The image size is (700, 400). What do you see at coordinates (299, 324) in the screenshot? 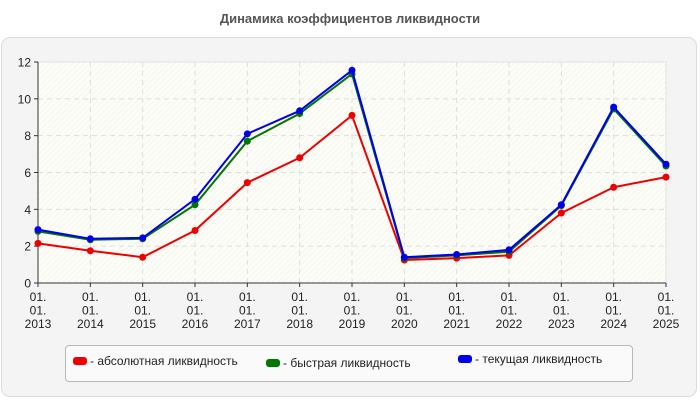
I see `x-tick-label: 2018` at bounding box center [299, 324].